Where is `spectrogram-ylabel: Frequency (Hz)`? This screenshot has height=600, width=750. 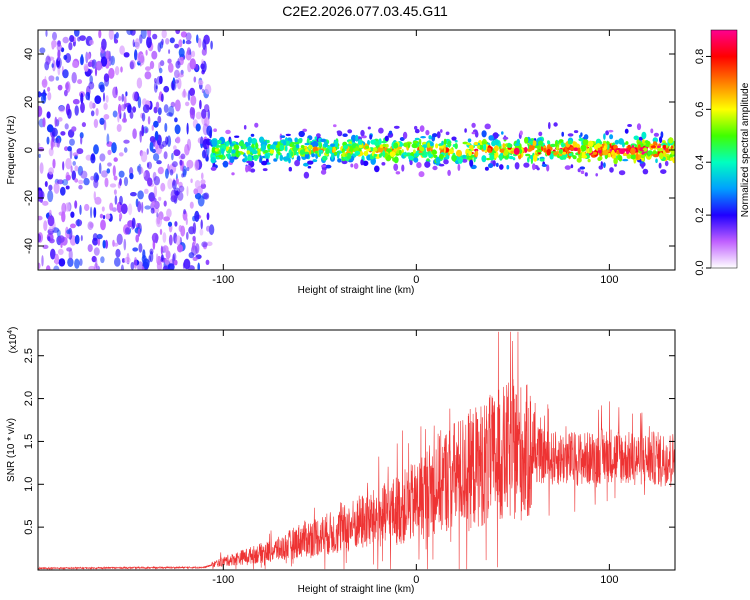
spectrogram-ylabel: Frequency (Hz) is located at coordinates (11, 150).